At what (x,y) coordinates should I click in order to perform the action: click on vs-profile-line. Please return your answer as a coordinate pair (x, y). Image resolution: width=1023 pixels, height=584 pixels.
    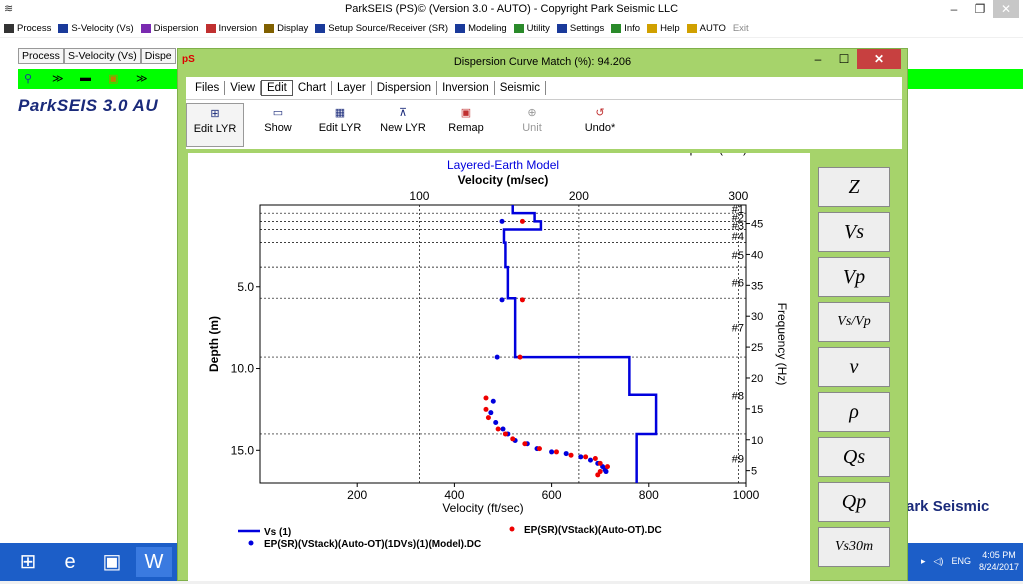
    Looking at the image, I should click on (580, 344).